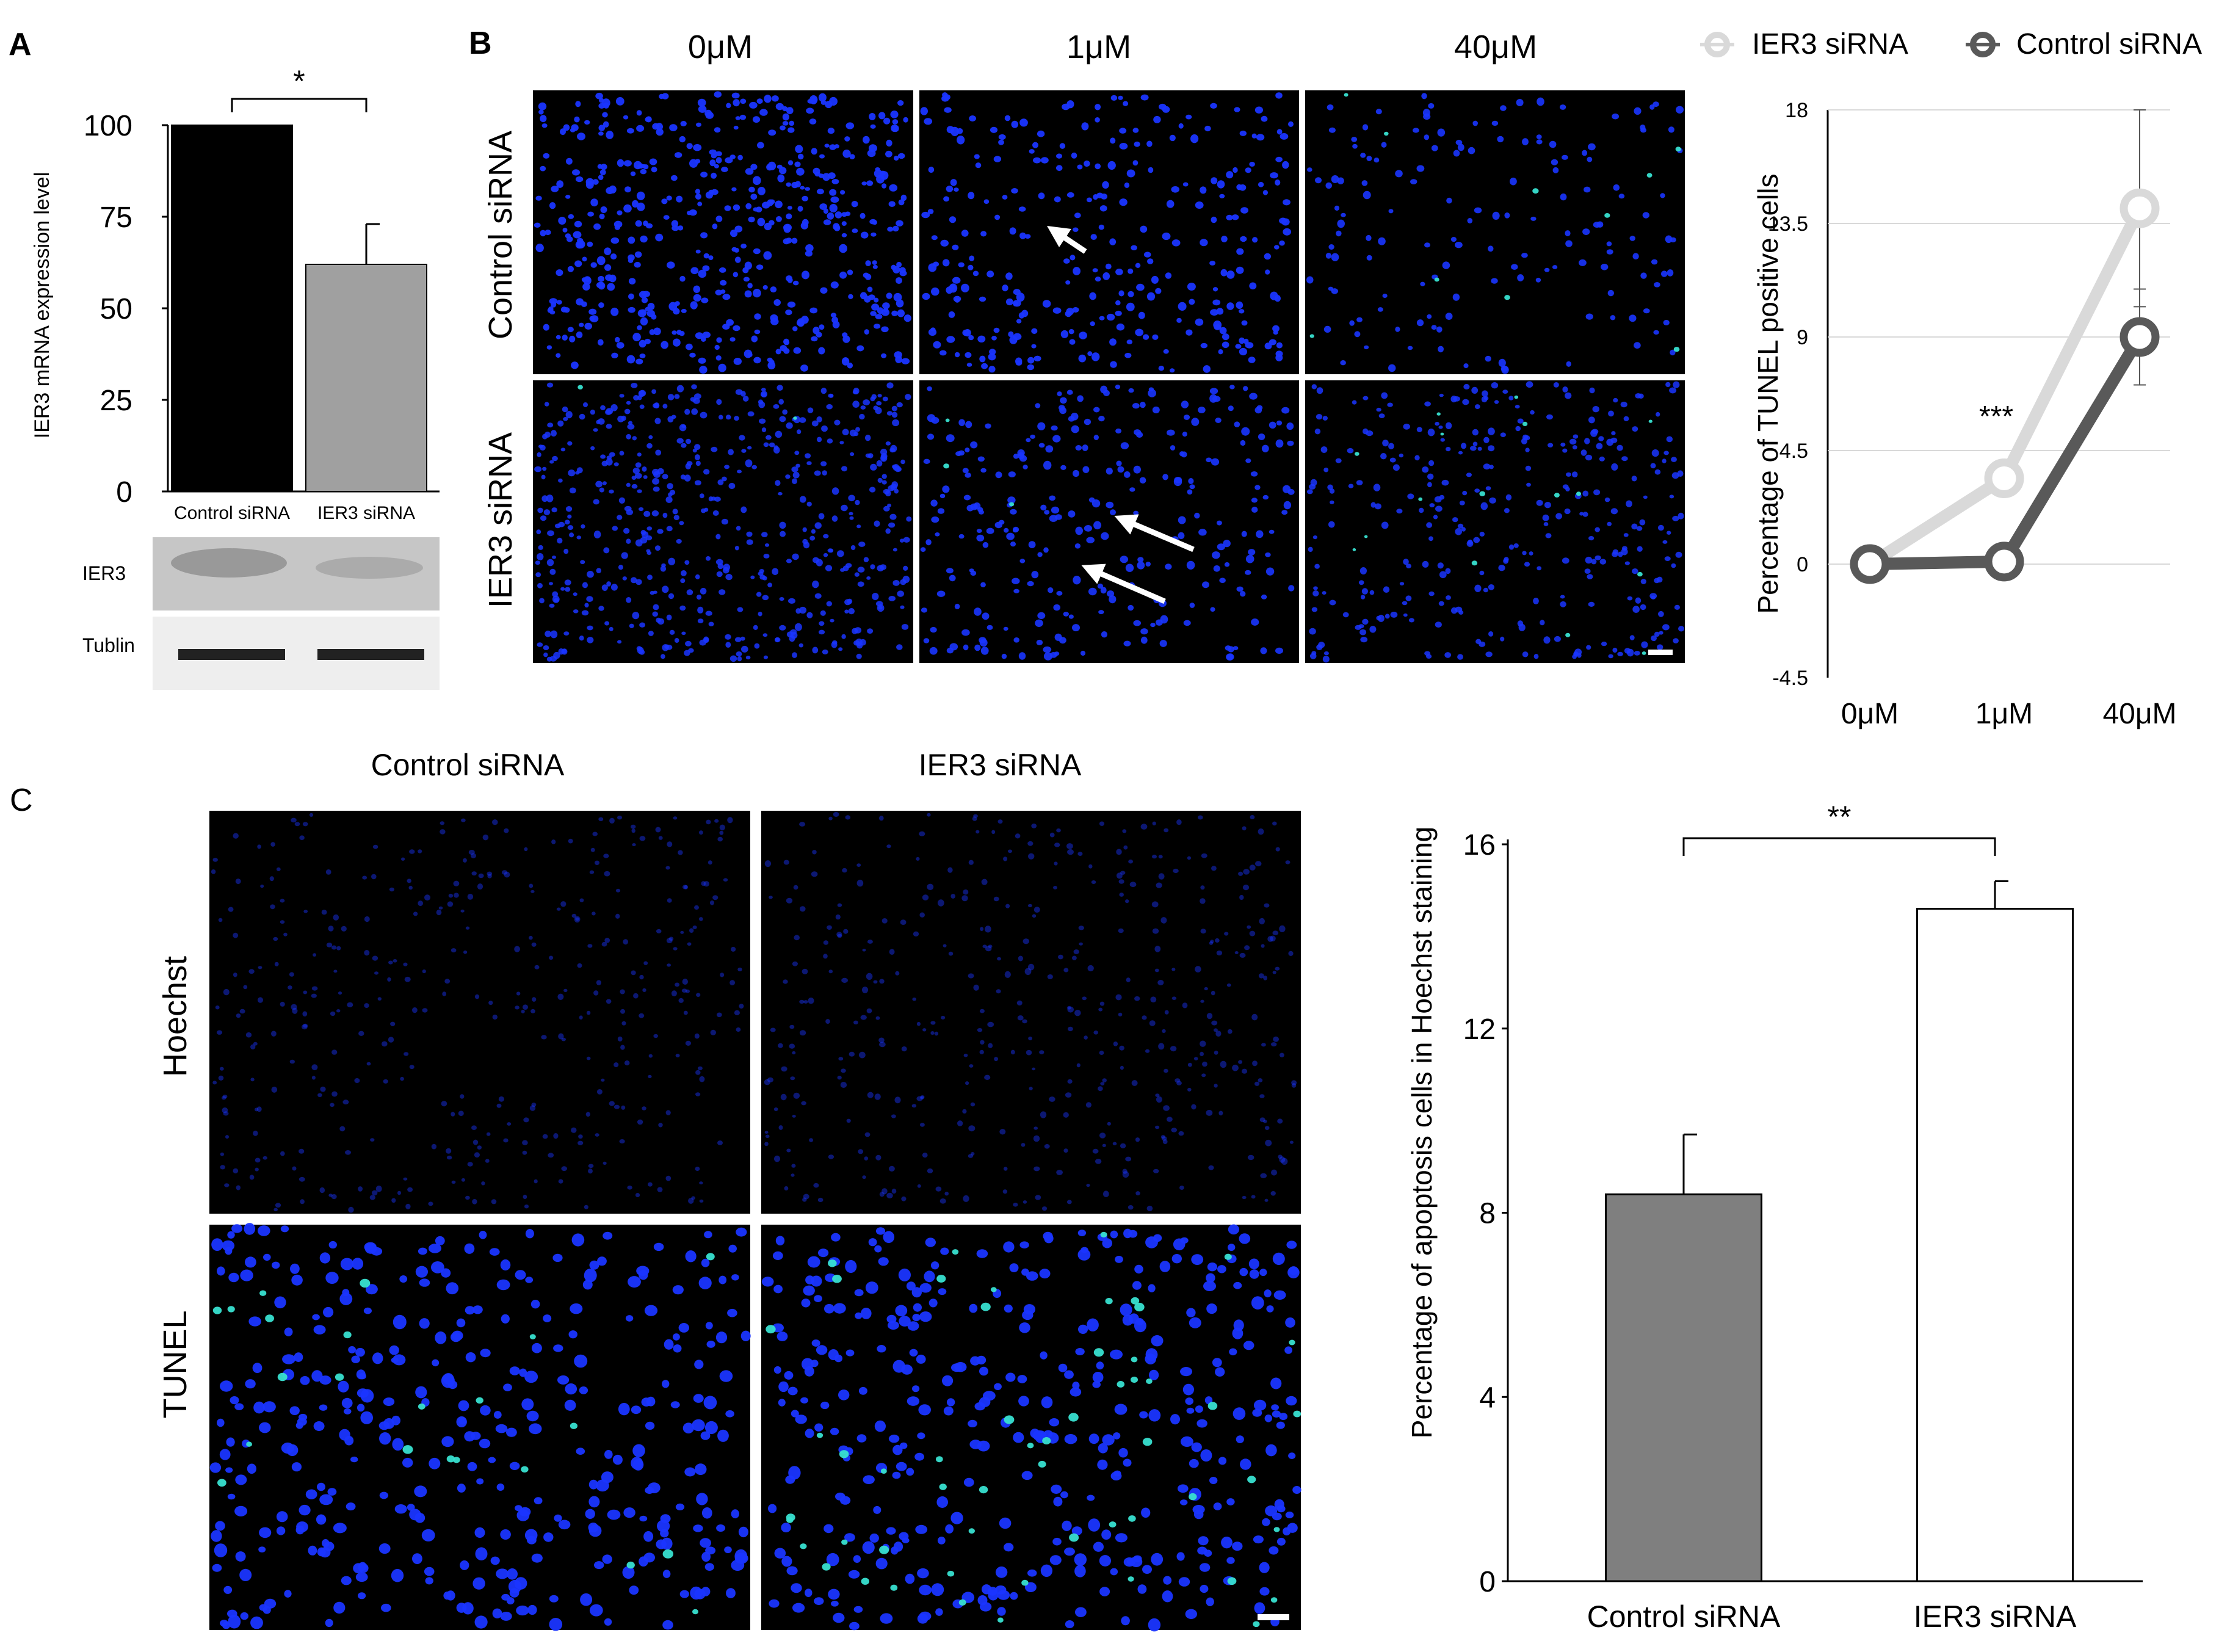  Describe the element at coordinates (1480, 1029) in the screenshot. I see `panel-c-ytick: 12` at that location.